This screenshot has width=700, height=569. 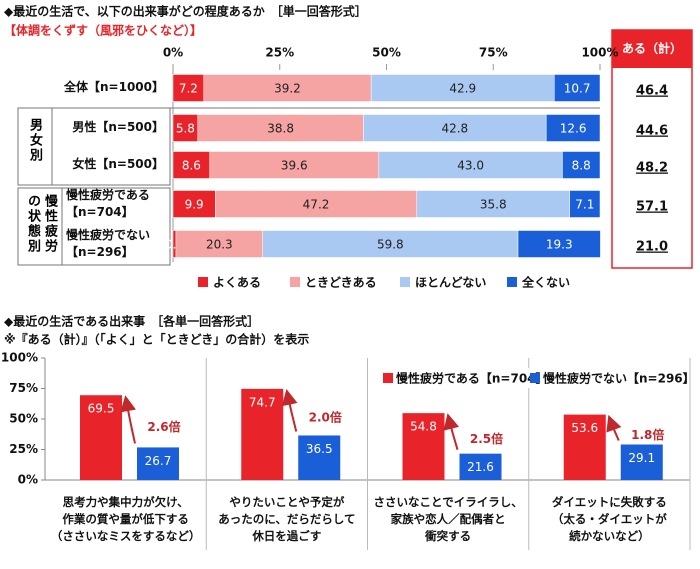 I want to click on ratio-label: 2.0倍, so click(x=325, y=417).